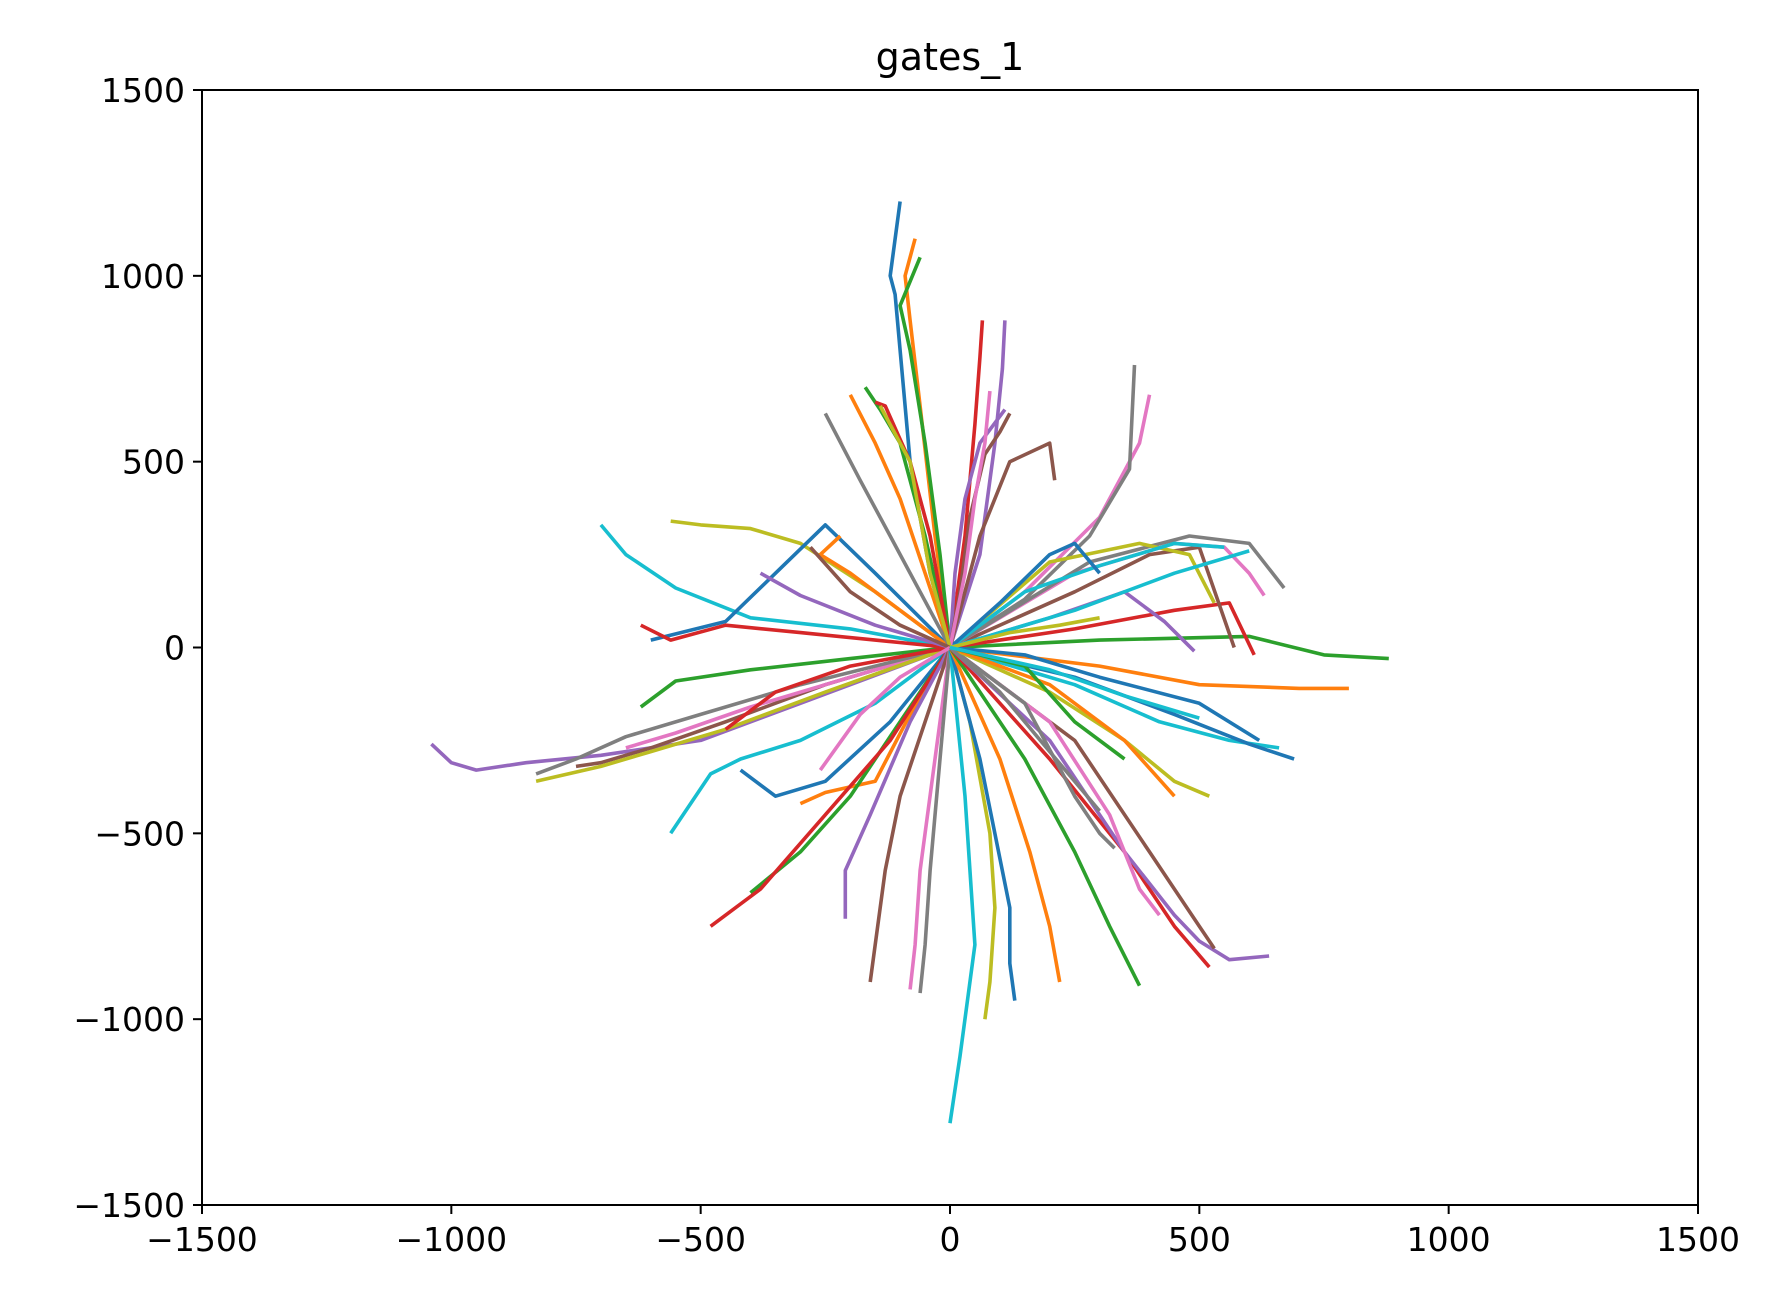 This screenshot has height=1305, width=1771. I want to click on x-tick-label: 500, so click(1199, 1239).